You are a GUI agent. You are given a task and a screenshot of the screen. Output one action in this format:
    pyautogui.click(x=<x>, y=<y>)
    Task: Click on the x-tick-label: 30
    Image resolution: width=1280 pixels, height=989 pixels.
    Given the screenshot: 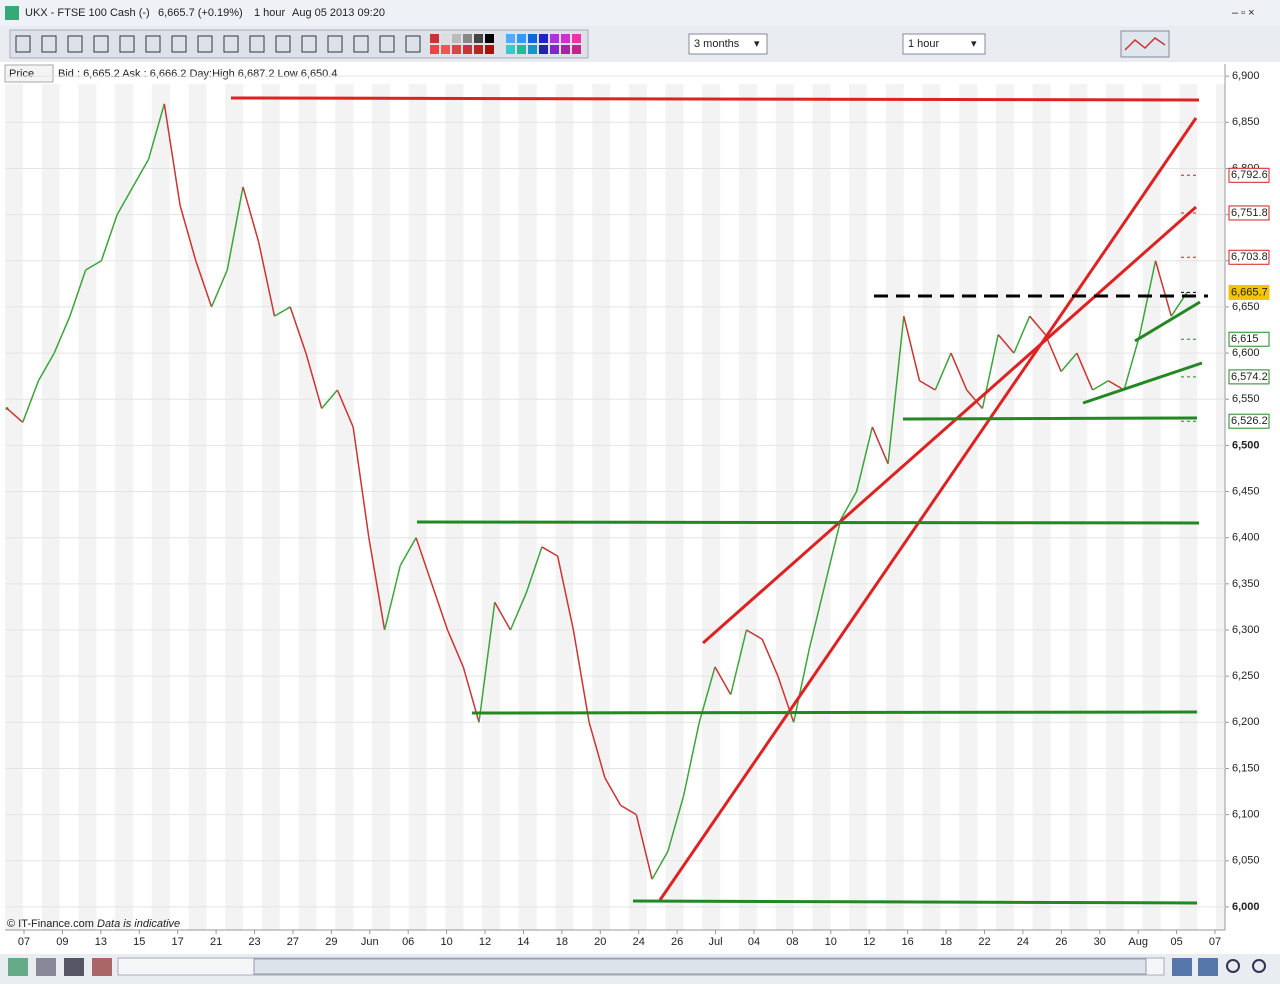 What is the action you would take?
    pyautogui.click(x=1100, y=942)
    